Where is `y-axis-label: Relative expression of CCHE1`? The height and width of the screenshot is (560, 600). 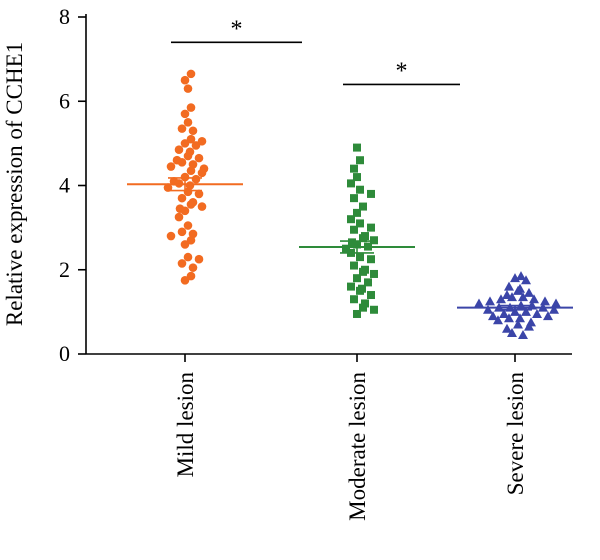 y-axis-label: Relative expression of CCHE1 is located at coordinates (14, 184).